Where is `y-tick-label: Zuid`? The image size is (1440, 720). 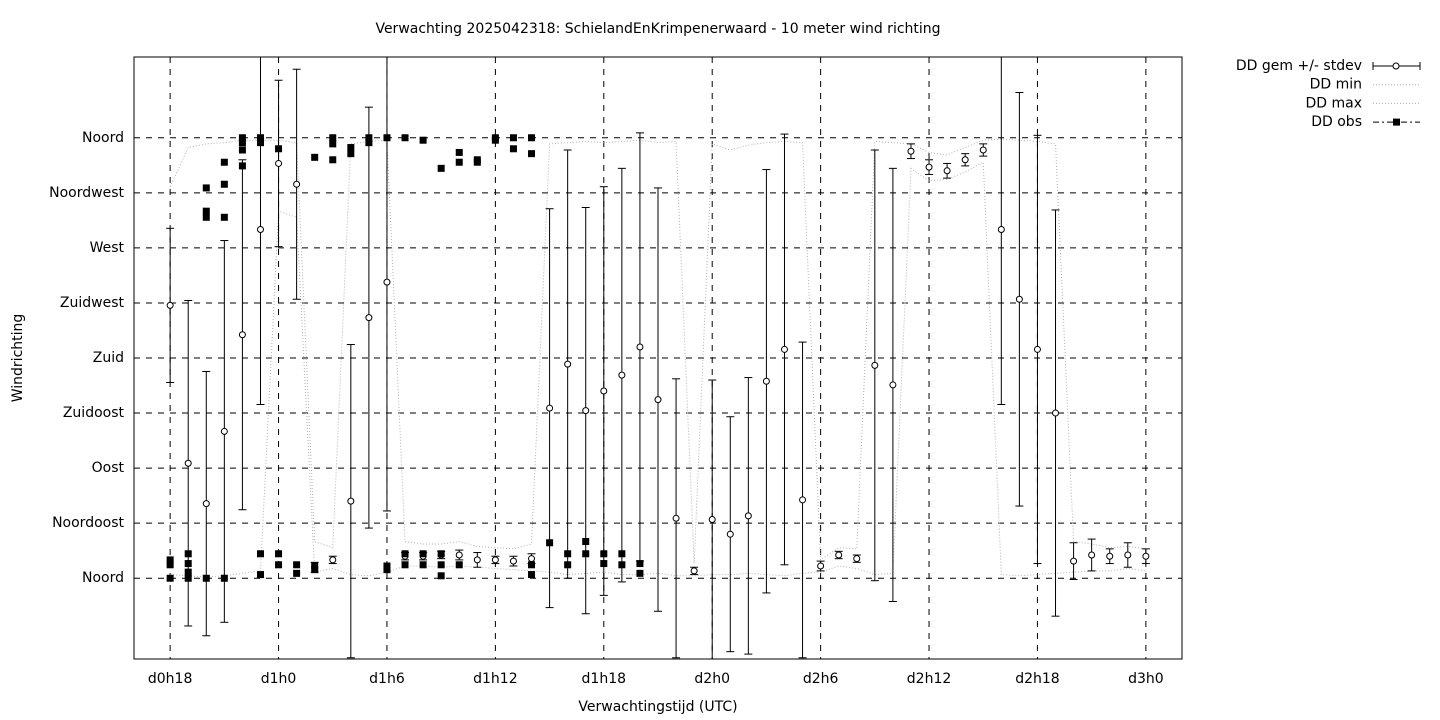 y-tick-label: Zuid is located at coordinates (108, 358).